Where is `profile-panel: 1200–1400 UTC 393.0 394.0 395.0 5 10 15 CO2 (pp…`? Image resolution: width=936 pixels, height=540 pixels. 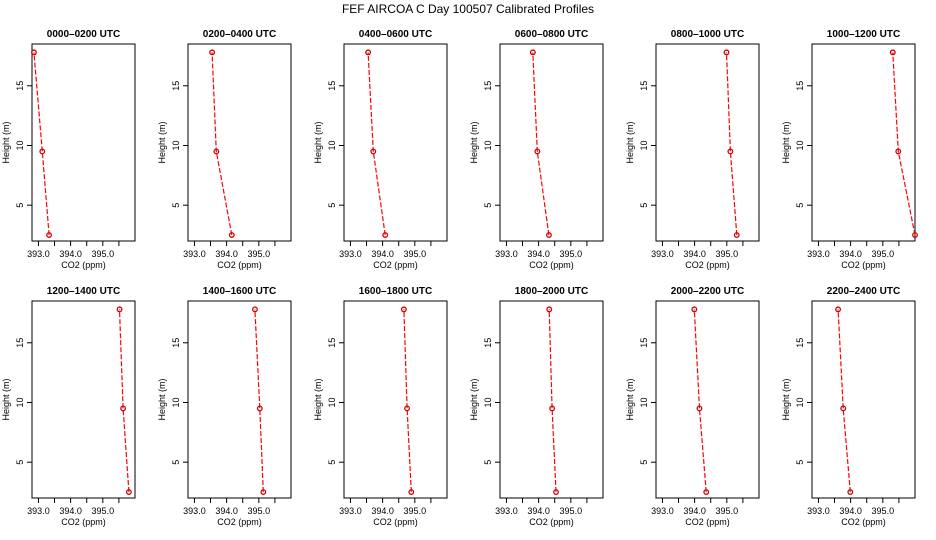 profile-panel: 1200–1400 UTC 393.0 394.0 395.0 5 10 15 CO2 (pp… is located at coordinates (68, 406).